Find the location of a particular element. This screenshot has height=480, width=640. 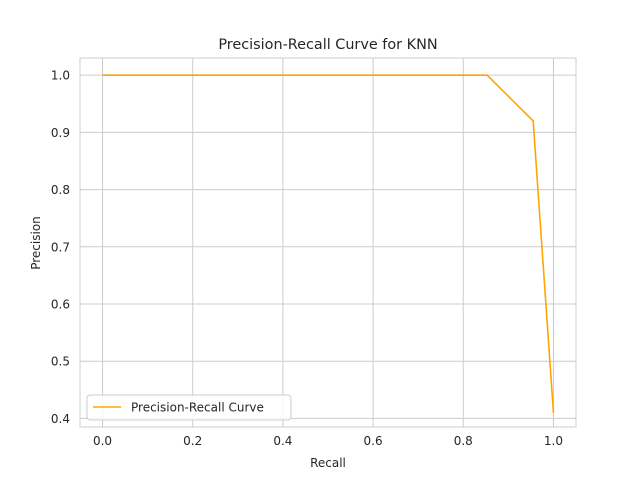

y-tick-label: 0.6 is located at coordinates (60, 305).